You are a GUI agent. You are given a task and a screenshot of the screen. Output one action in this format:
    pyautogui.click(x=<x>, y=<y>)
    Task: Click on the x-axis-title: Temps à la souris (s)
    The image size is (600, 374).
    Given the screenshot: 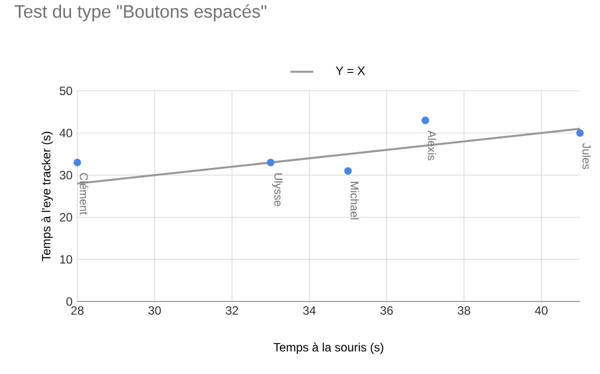 What is the action you would take?
    pyautogui.click(x=329, y=348)
    